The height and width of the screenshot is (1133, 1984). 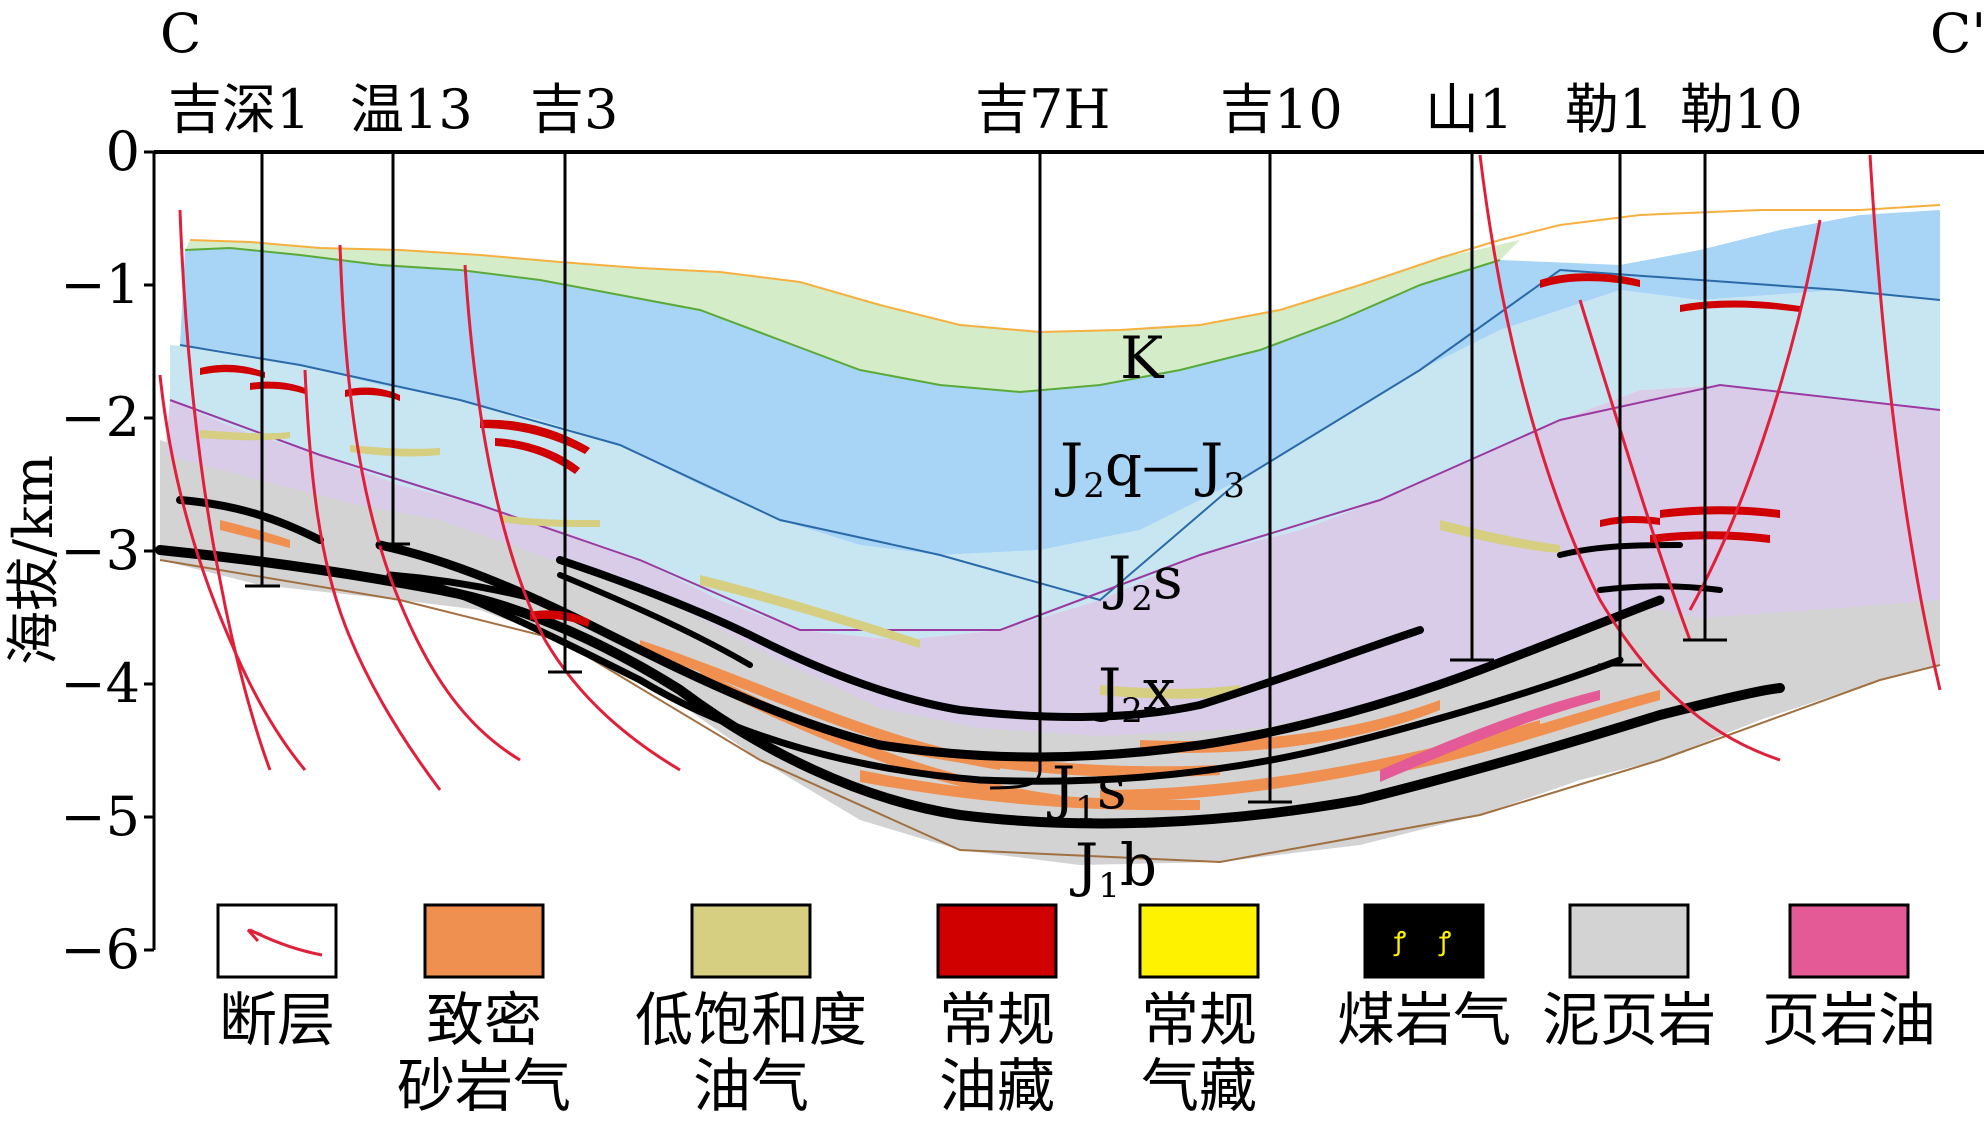 What do you see at coordinates (1629, 1020) in the screenshot?
I see `svg-text: 泥页岩` at bounding box center [1629, 1020].